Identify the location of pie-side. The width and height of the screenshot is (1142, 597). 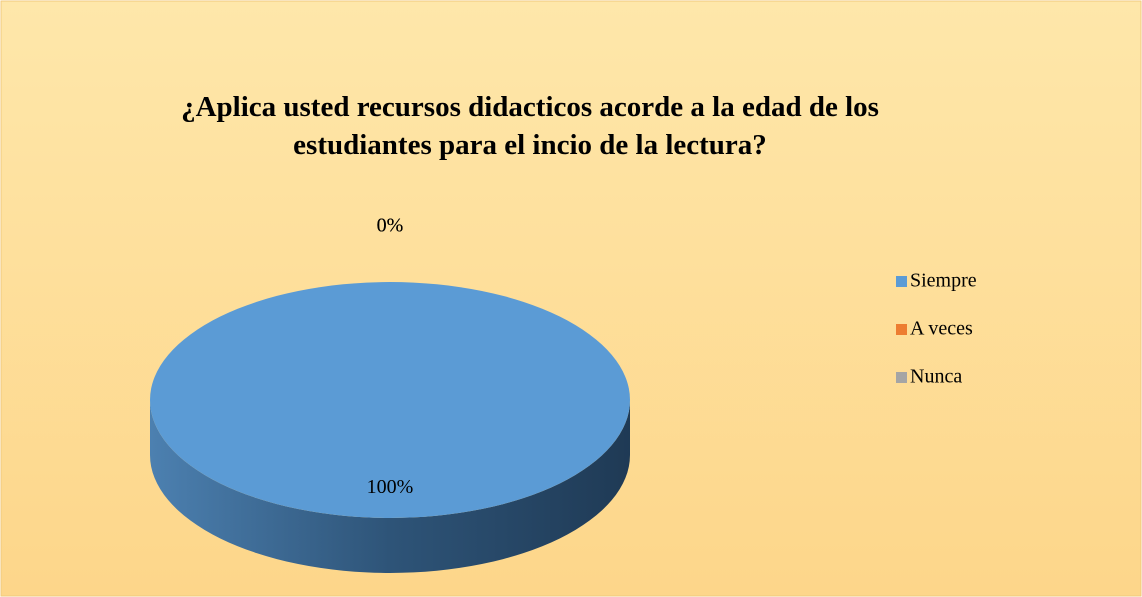
(390, 486).